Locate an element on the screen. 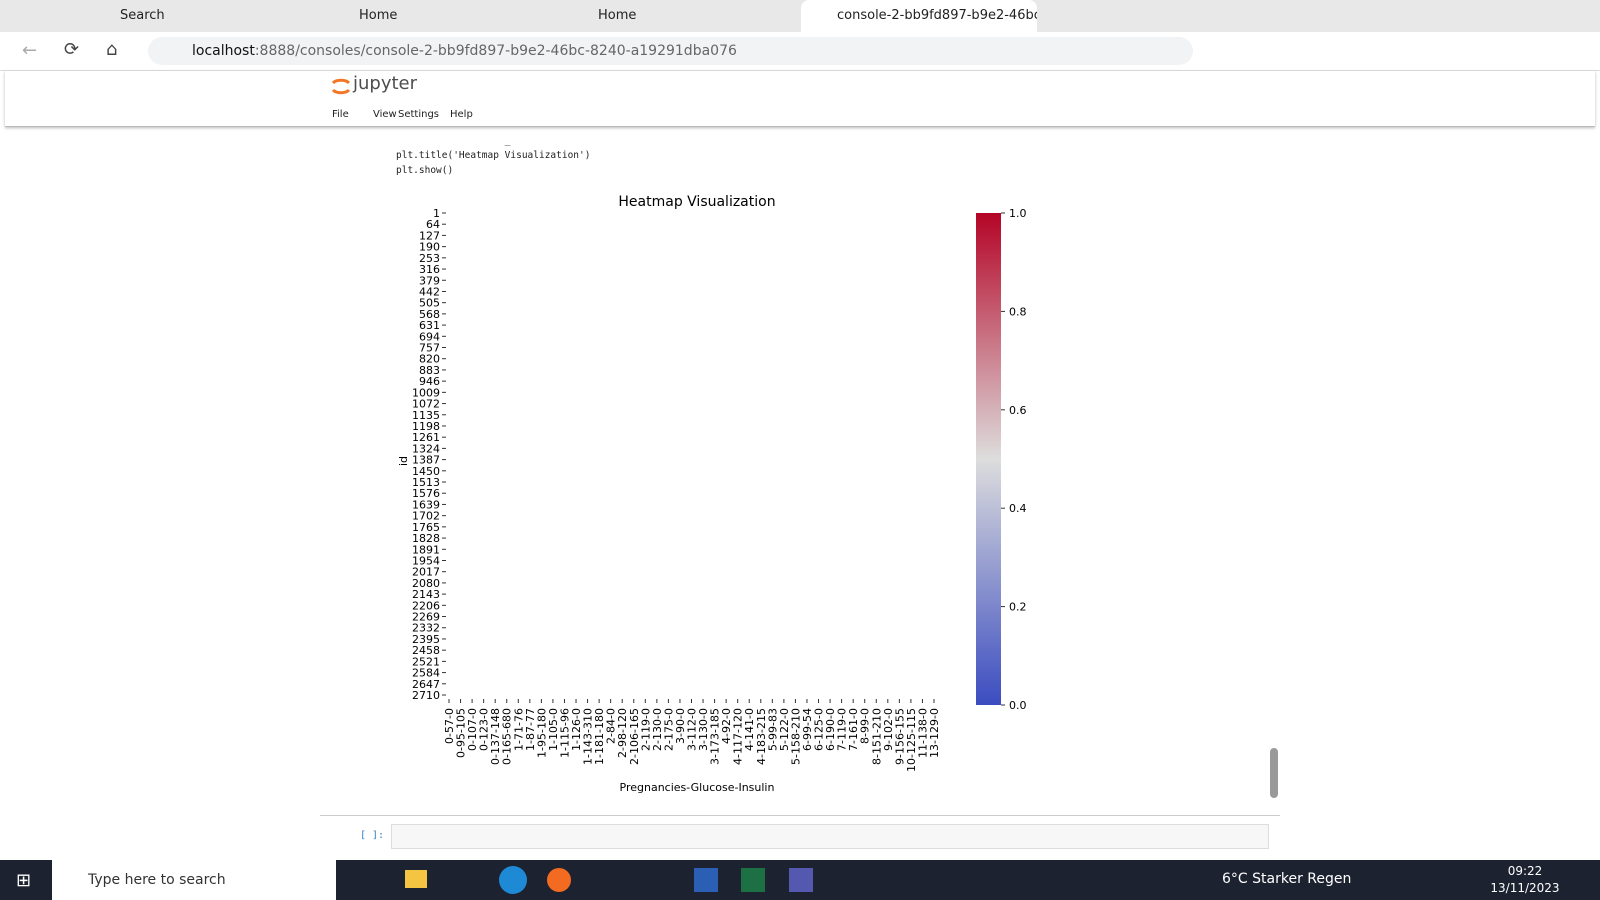  x-tick-label: 1-115-96 is located at coordinates (564, 733).